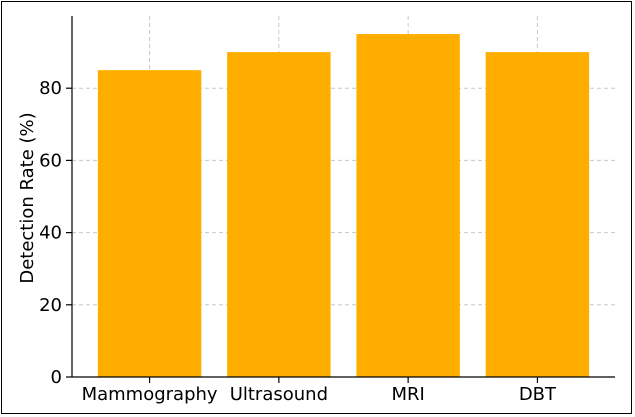 The height and width of the screenshot is (417, 635). What do you see at coordinates (149, 224) in the screenshot?
I see `bar-mammography` at bounding box center [149, 224].